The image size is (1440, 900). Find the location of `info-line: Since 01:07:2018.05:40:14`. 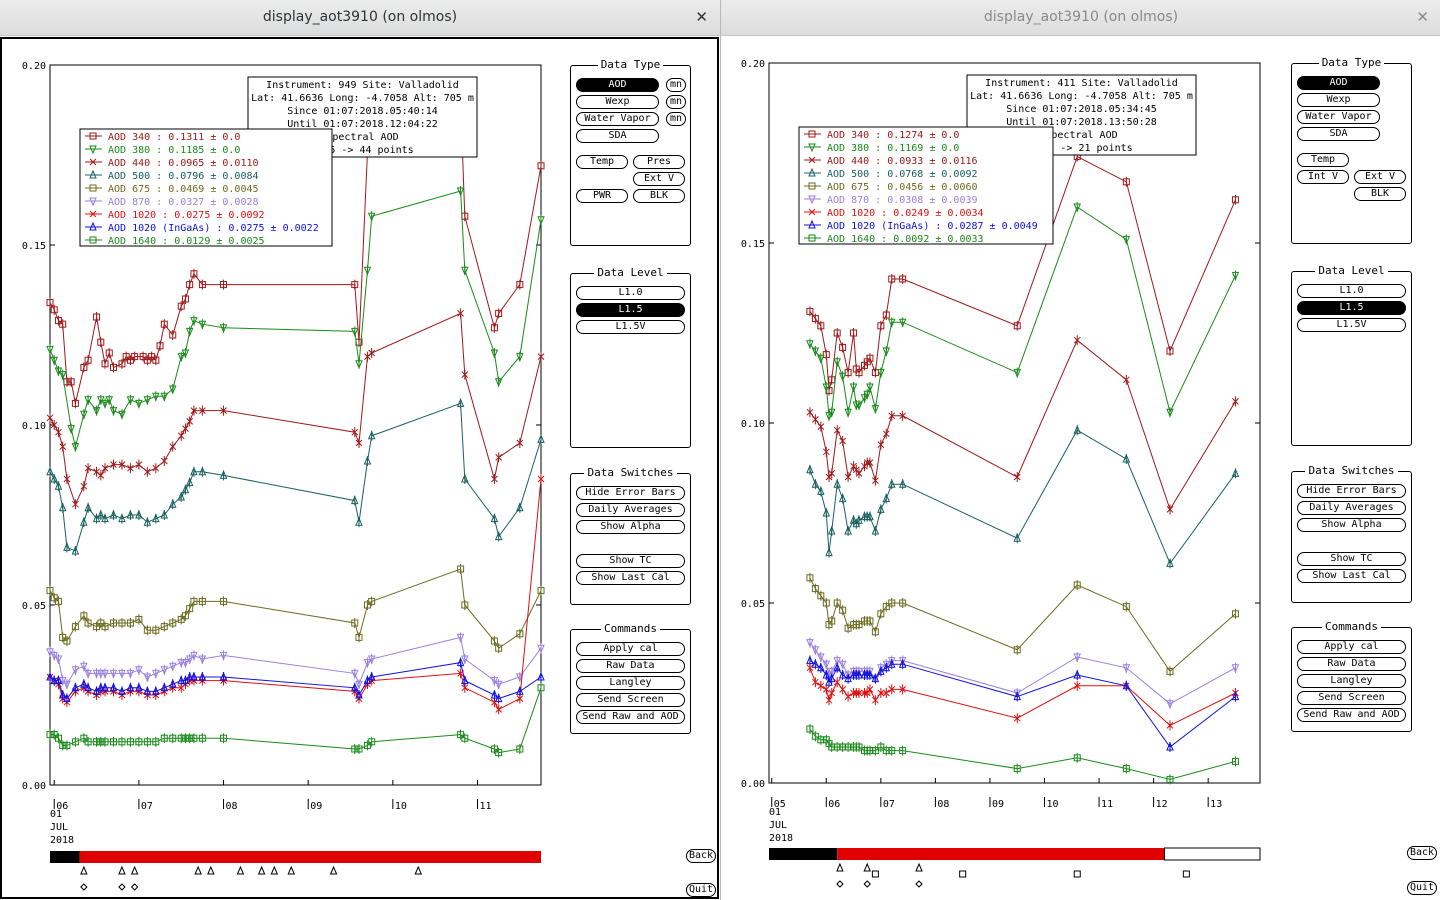

info-line: Since 01:07:2018.05:40:14 is located at coordinates (362, 111).